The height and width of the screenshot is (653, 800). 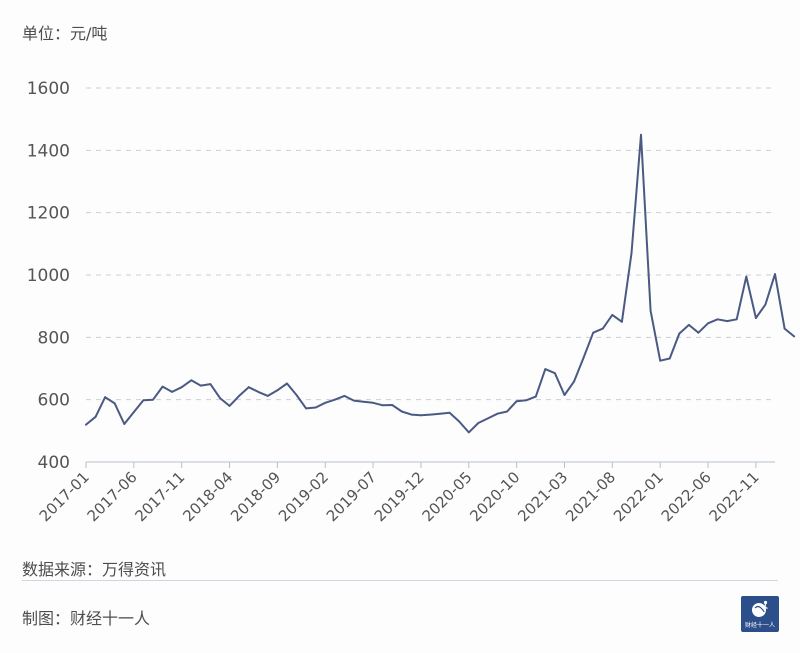 I want to click on logo-text: 财经十一人, so click(x=759, y=625).